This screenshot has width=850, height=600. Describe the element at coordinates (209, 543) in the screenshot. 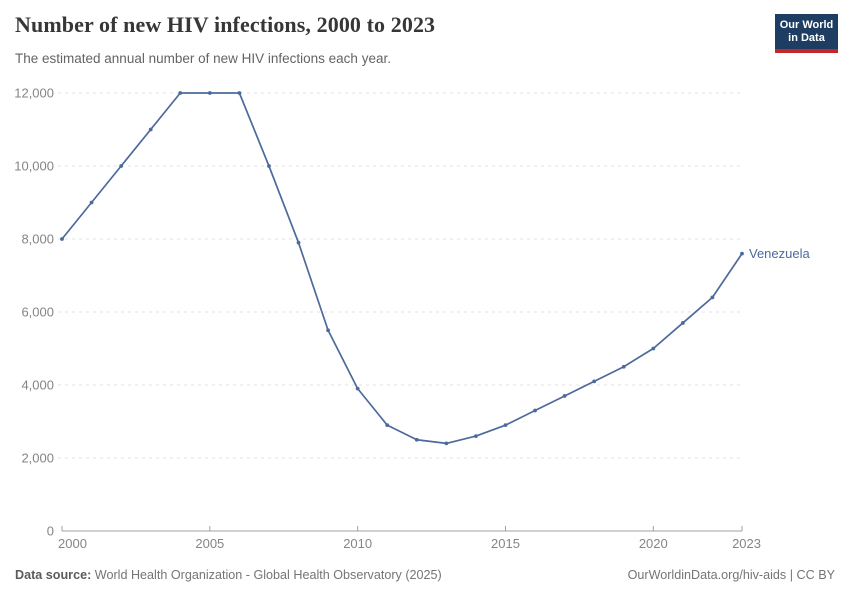

I see `x-axis-tick-label: 2005` at that location.